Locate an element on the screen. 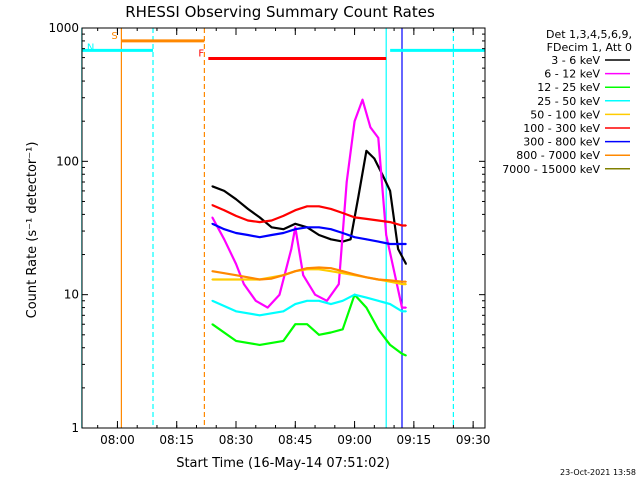  legend-label-1: 6 - 12 keV is located at coordinates (572, 74).